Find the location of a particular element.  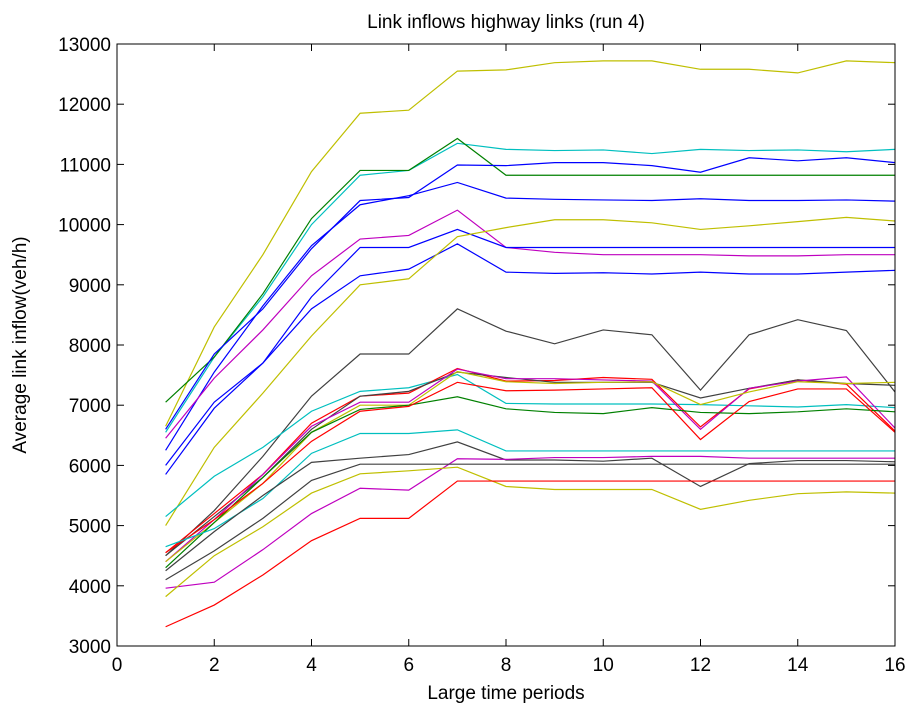

x-tick-label: 6 is located at coordinates (408, 665).